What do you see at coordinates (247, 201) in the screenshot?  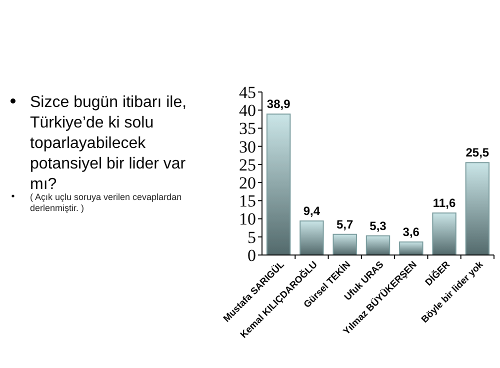 I see `y-tick-label: 15` at bounding box center [247, 201].